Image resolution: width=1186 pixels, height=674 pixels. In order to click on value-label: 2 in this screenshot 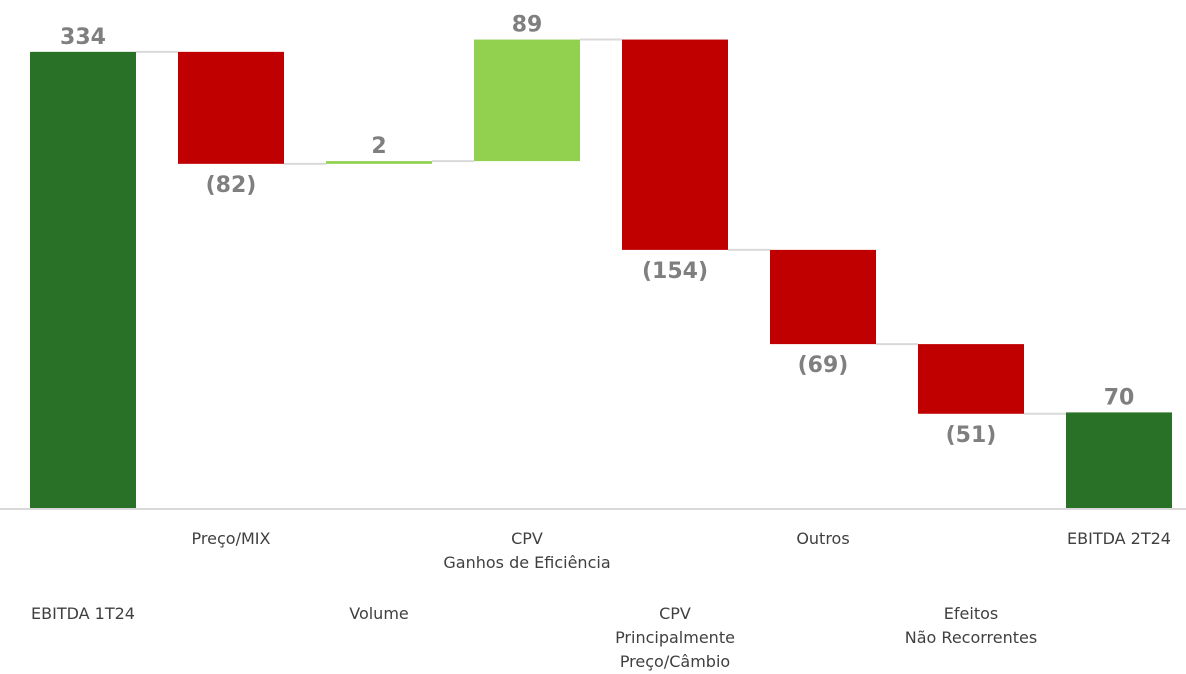, I will do `click(378, 146)`.